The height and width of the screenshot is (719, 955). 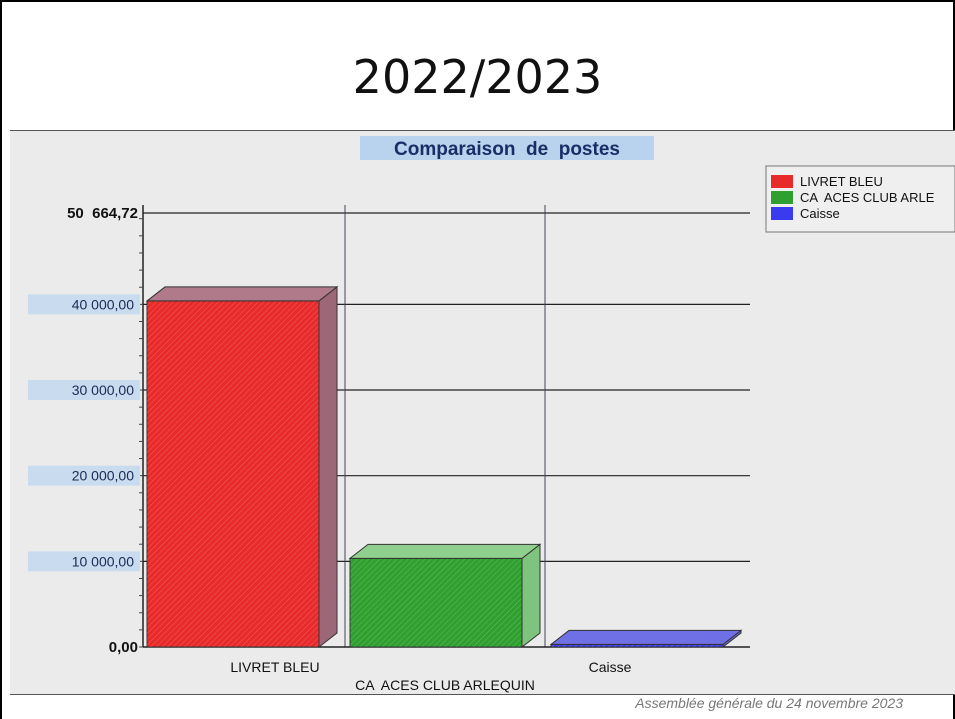 I want to click on legend-label: Caisse, so click(x=820, y=213).